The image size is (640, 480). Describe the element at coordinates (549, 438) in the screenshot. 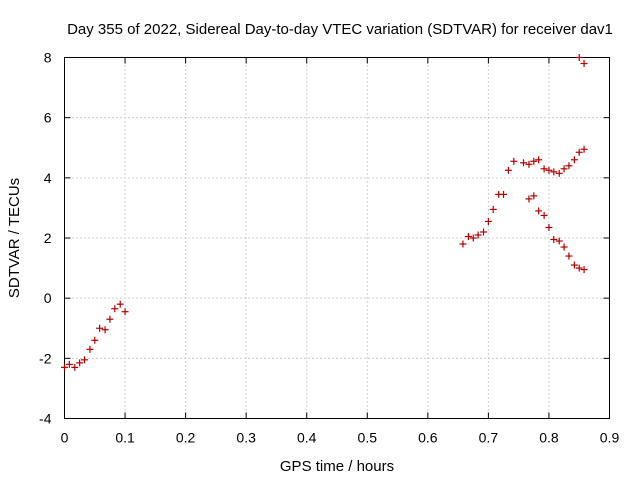

I see `x-tick-label: 0.8` at that location.